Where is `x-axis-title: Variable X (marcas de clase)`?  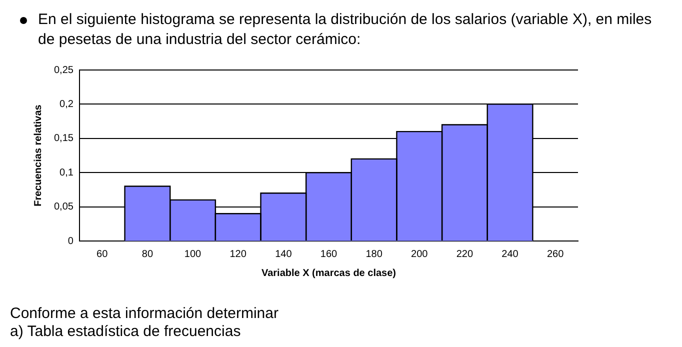 x-axis-title: Variable X (marcas de clase) is located at coordinates (328, 273).